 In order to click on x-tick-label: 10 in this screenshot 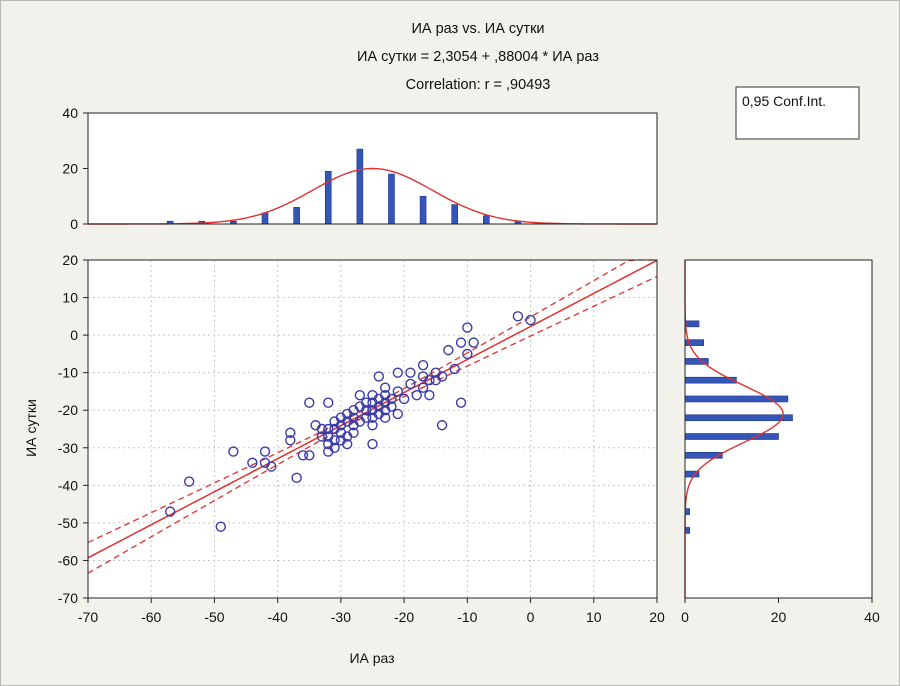, I will do `click(594, 617)`.